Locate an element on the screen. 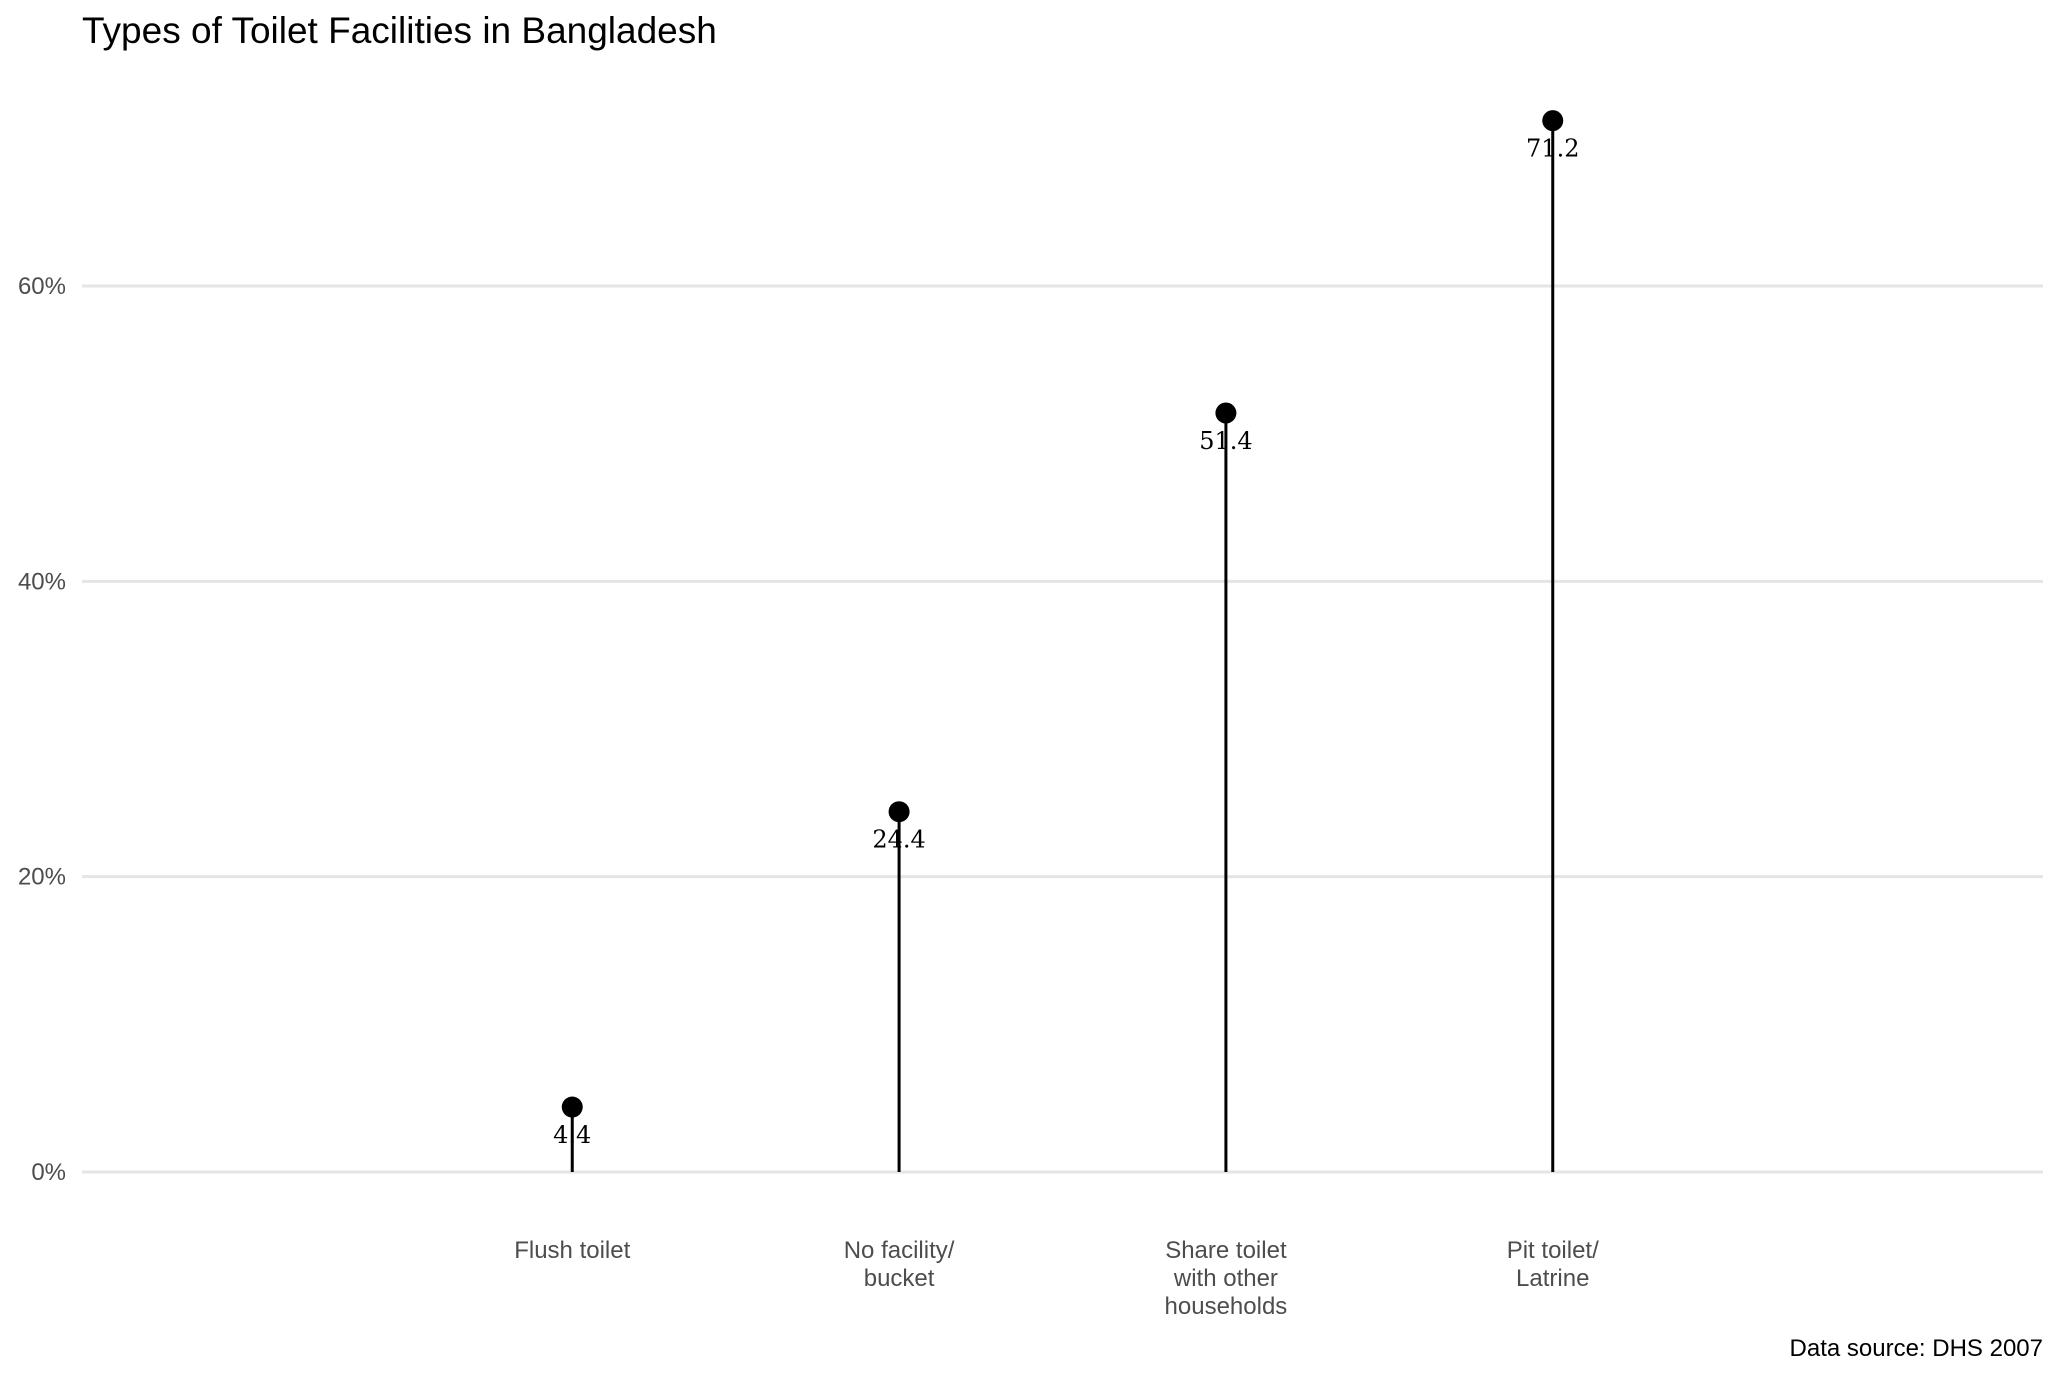  y-axis-tick-labels: 0% 20% 40% 60% is located at coordinates (42, 729).